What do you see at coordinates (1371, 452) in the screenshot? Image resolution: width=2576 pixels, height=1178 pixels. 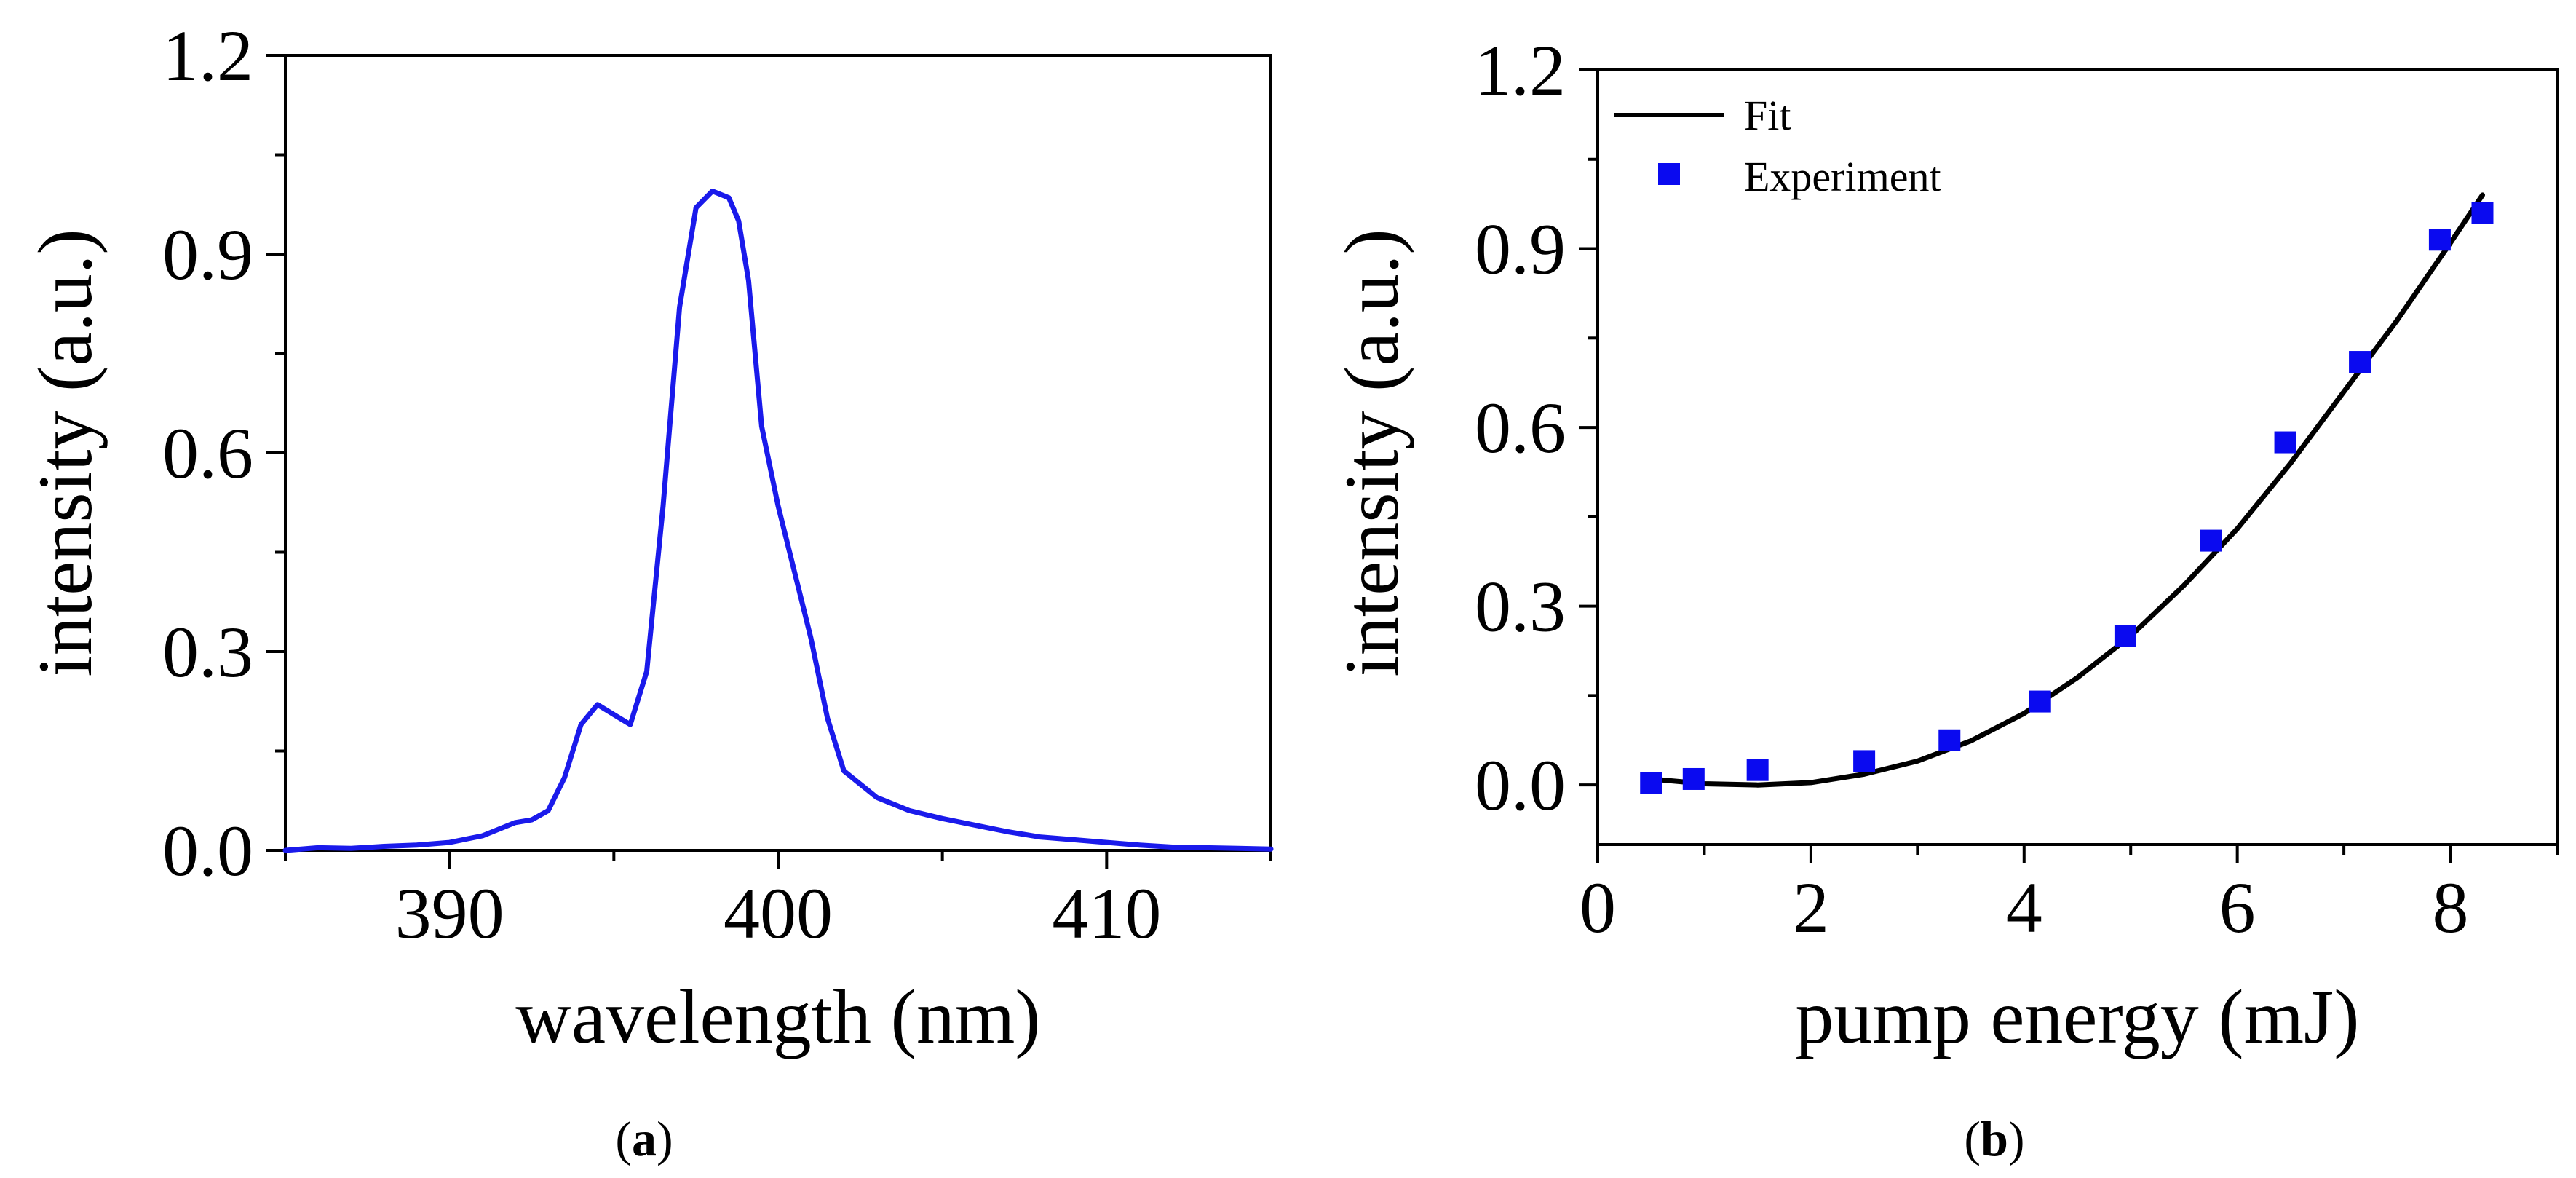 I see `panel-b-y-axis-title: intensity (a.u.)` at bounding box center [1371, 452].